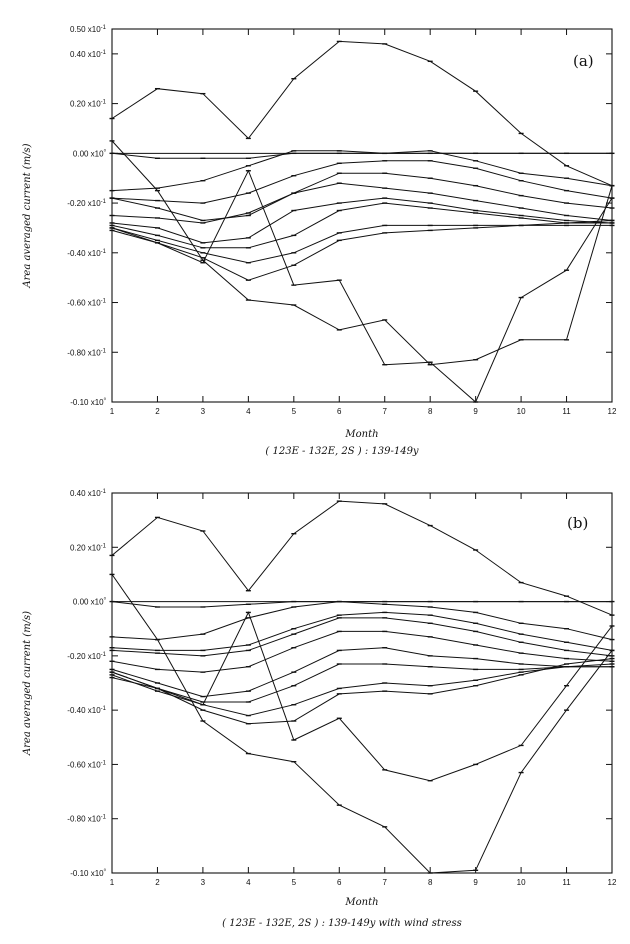  Describe the element at coordinates (342, 451) in the screenshot. I see `figure-caption: ( 123E - 132E, 2S ) : 139-149y` at that location.